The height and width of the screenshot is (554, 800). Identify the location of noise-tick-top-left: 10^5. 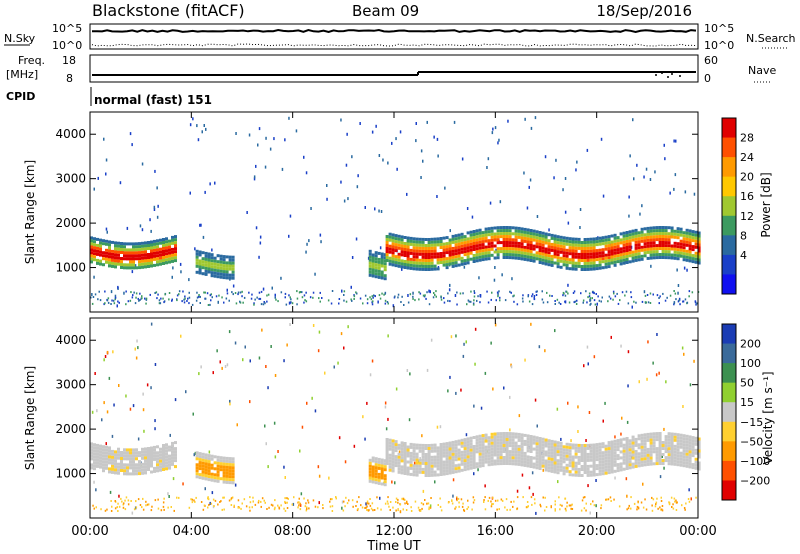
(67, 28).